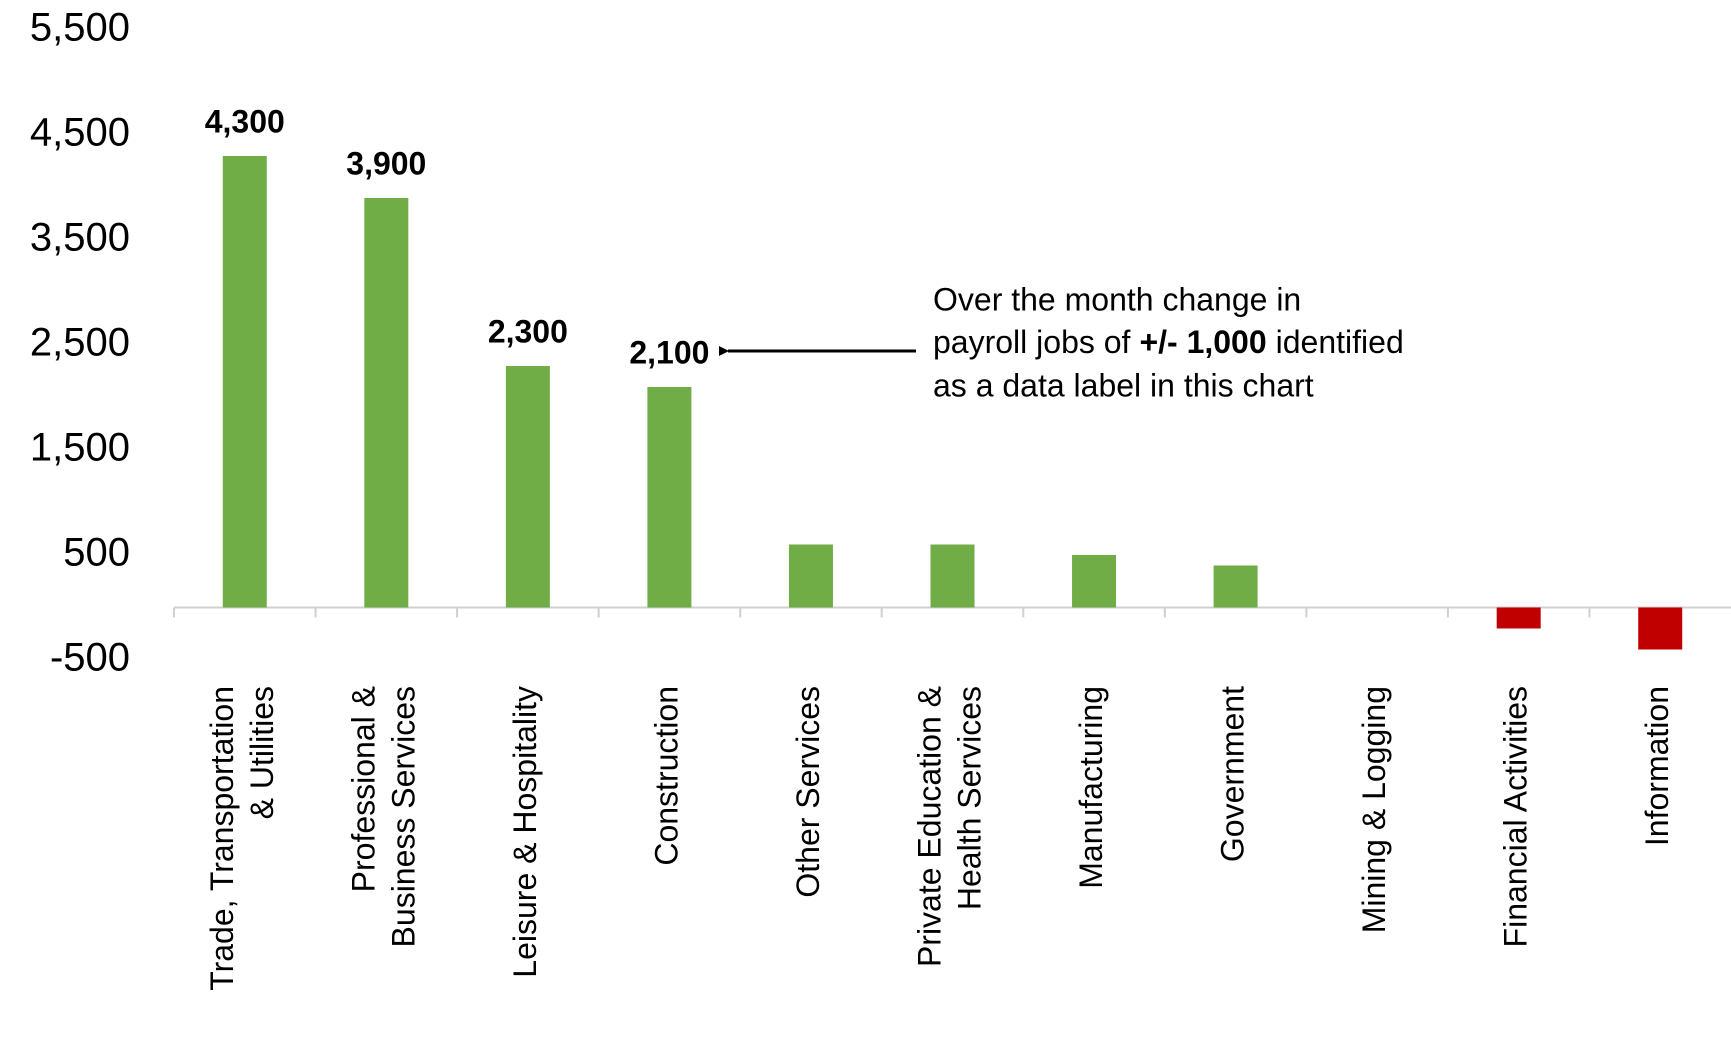 This screenshot has width=1731, height=1045. Describe the element at coordinates (80, 133) in the screenshot. I see `y-tick-label: 4,500` at that location.